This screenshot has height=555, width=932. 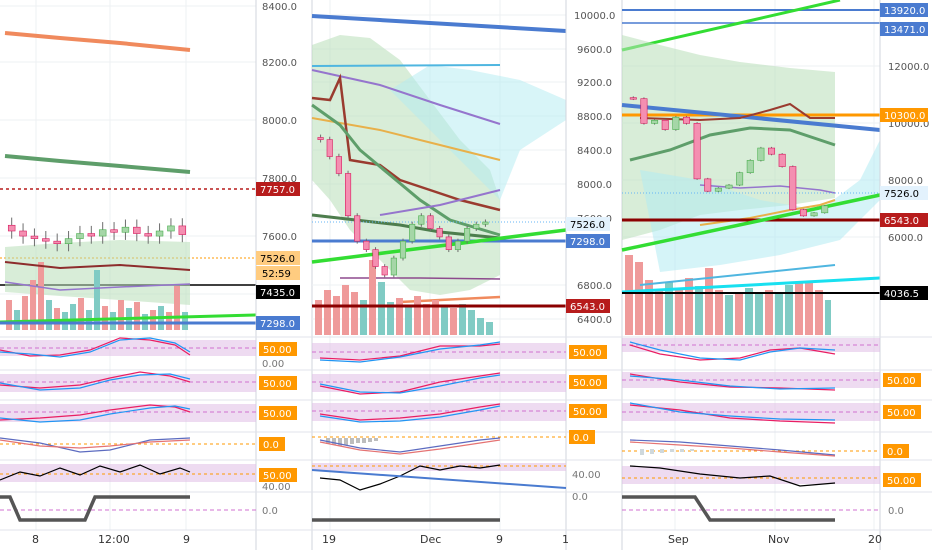 I want to click on ma-blue-line, so click(x=439, y=23).